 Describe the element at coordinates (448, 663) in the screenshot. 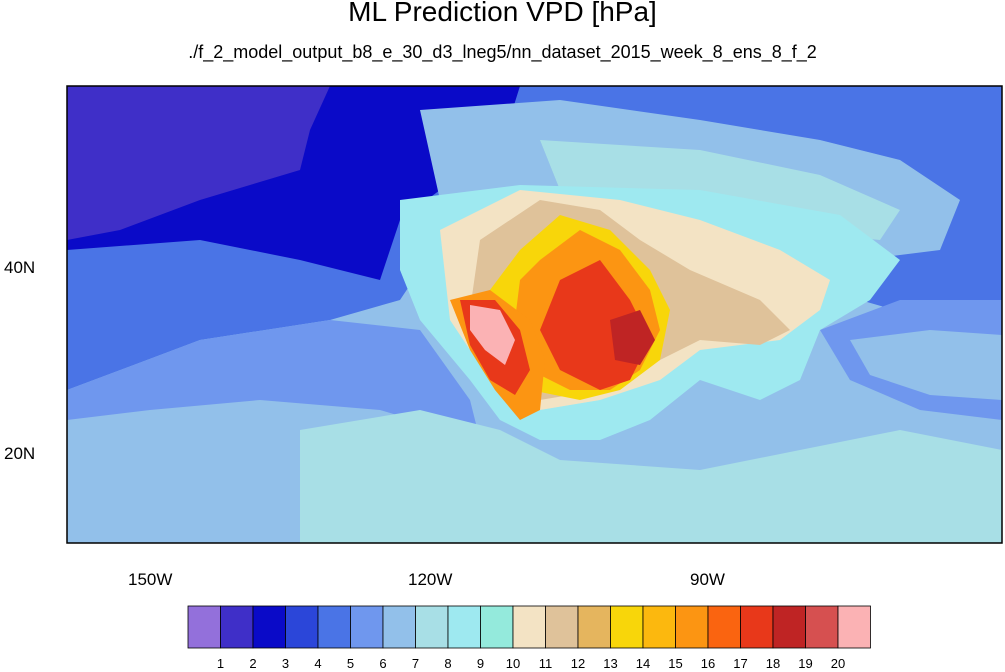

I see `colorbar-label: 8` at that location.